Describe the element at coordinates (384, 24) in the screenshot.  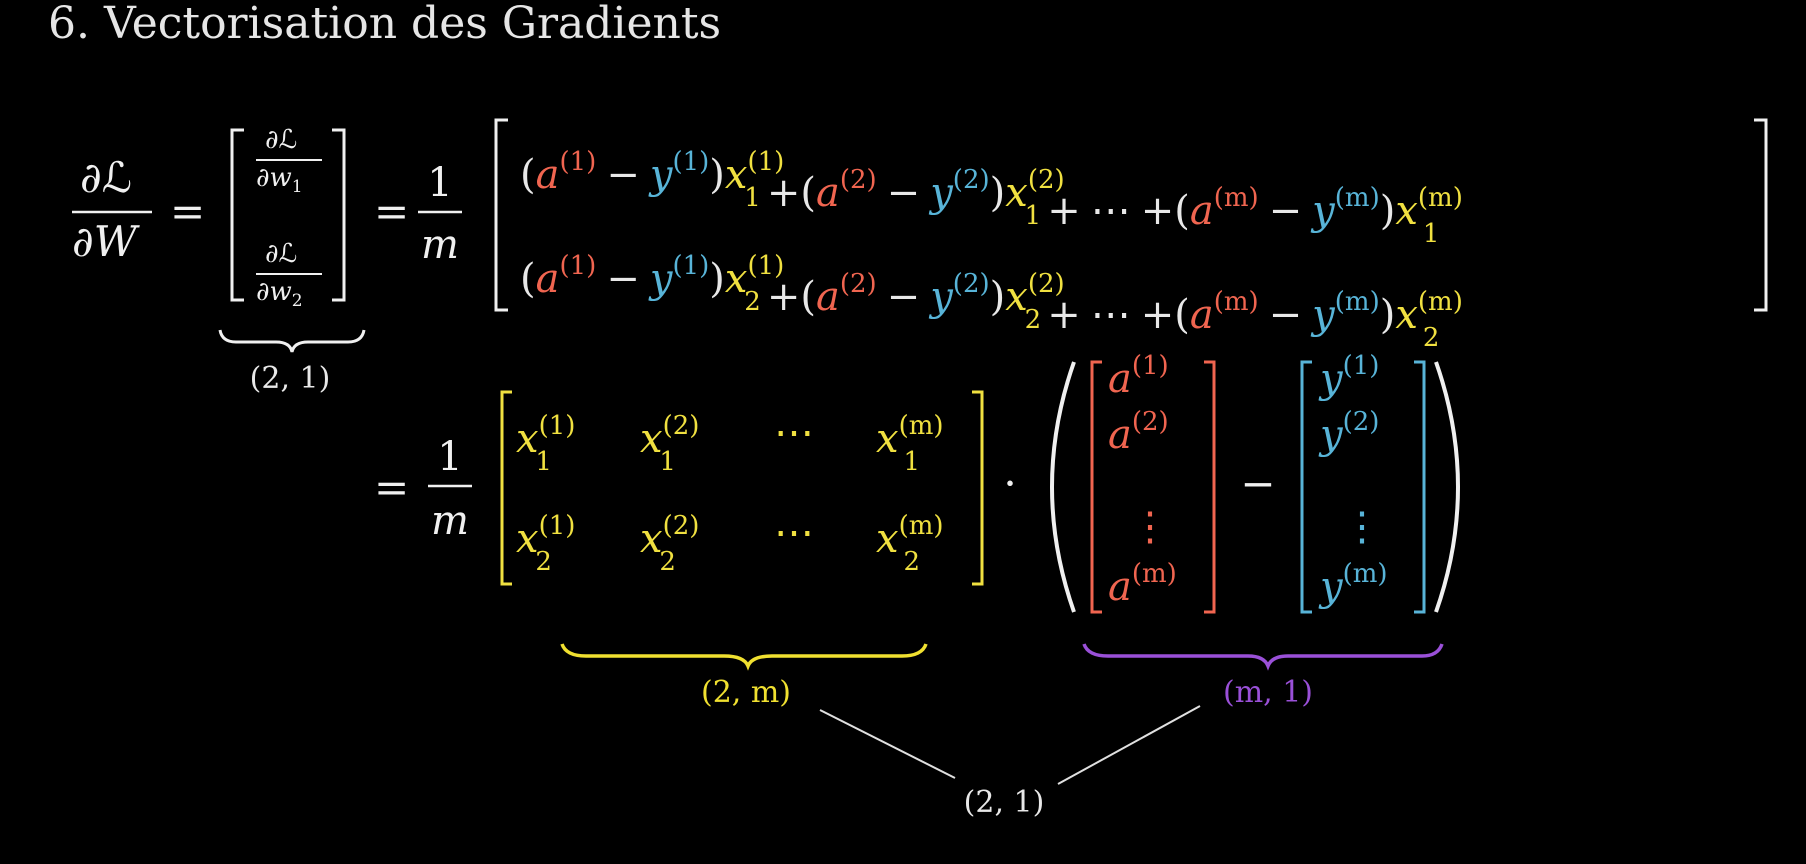
I see `slide-title: 6. Vectorisation des Gradients` at that location.